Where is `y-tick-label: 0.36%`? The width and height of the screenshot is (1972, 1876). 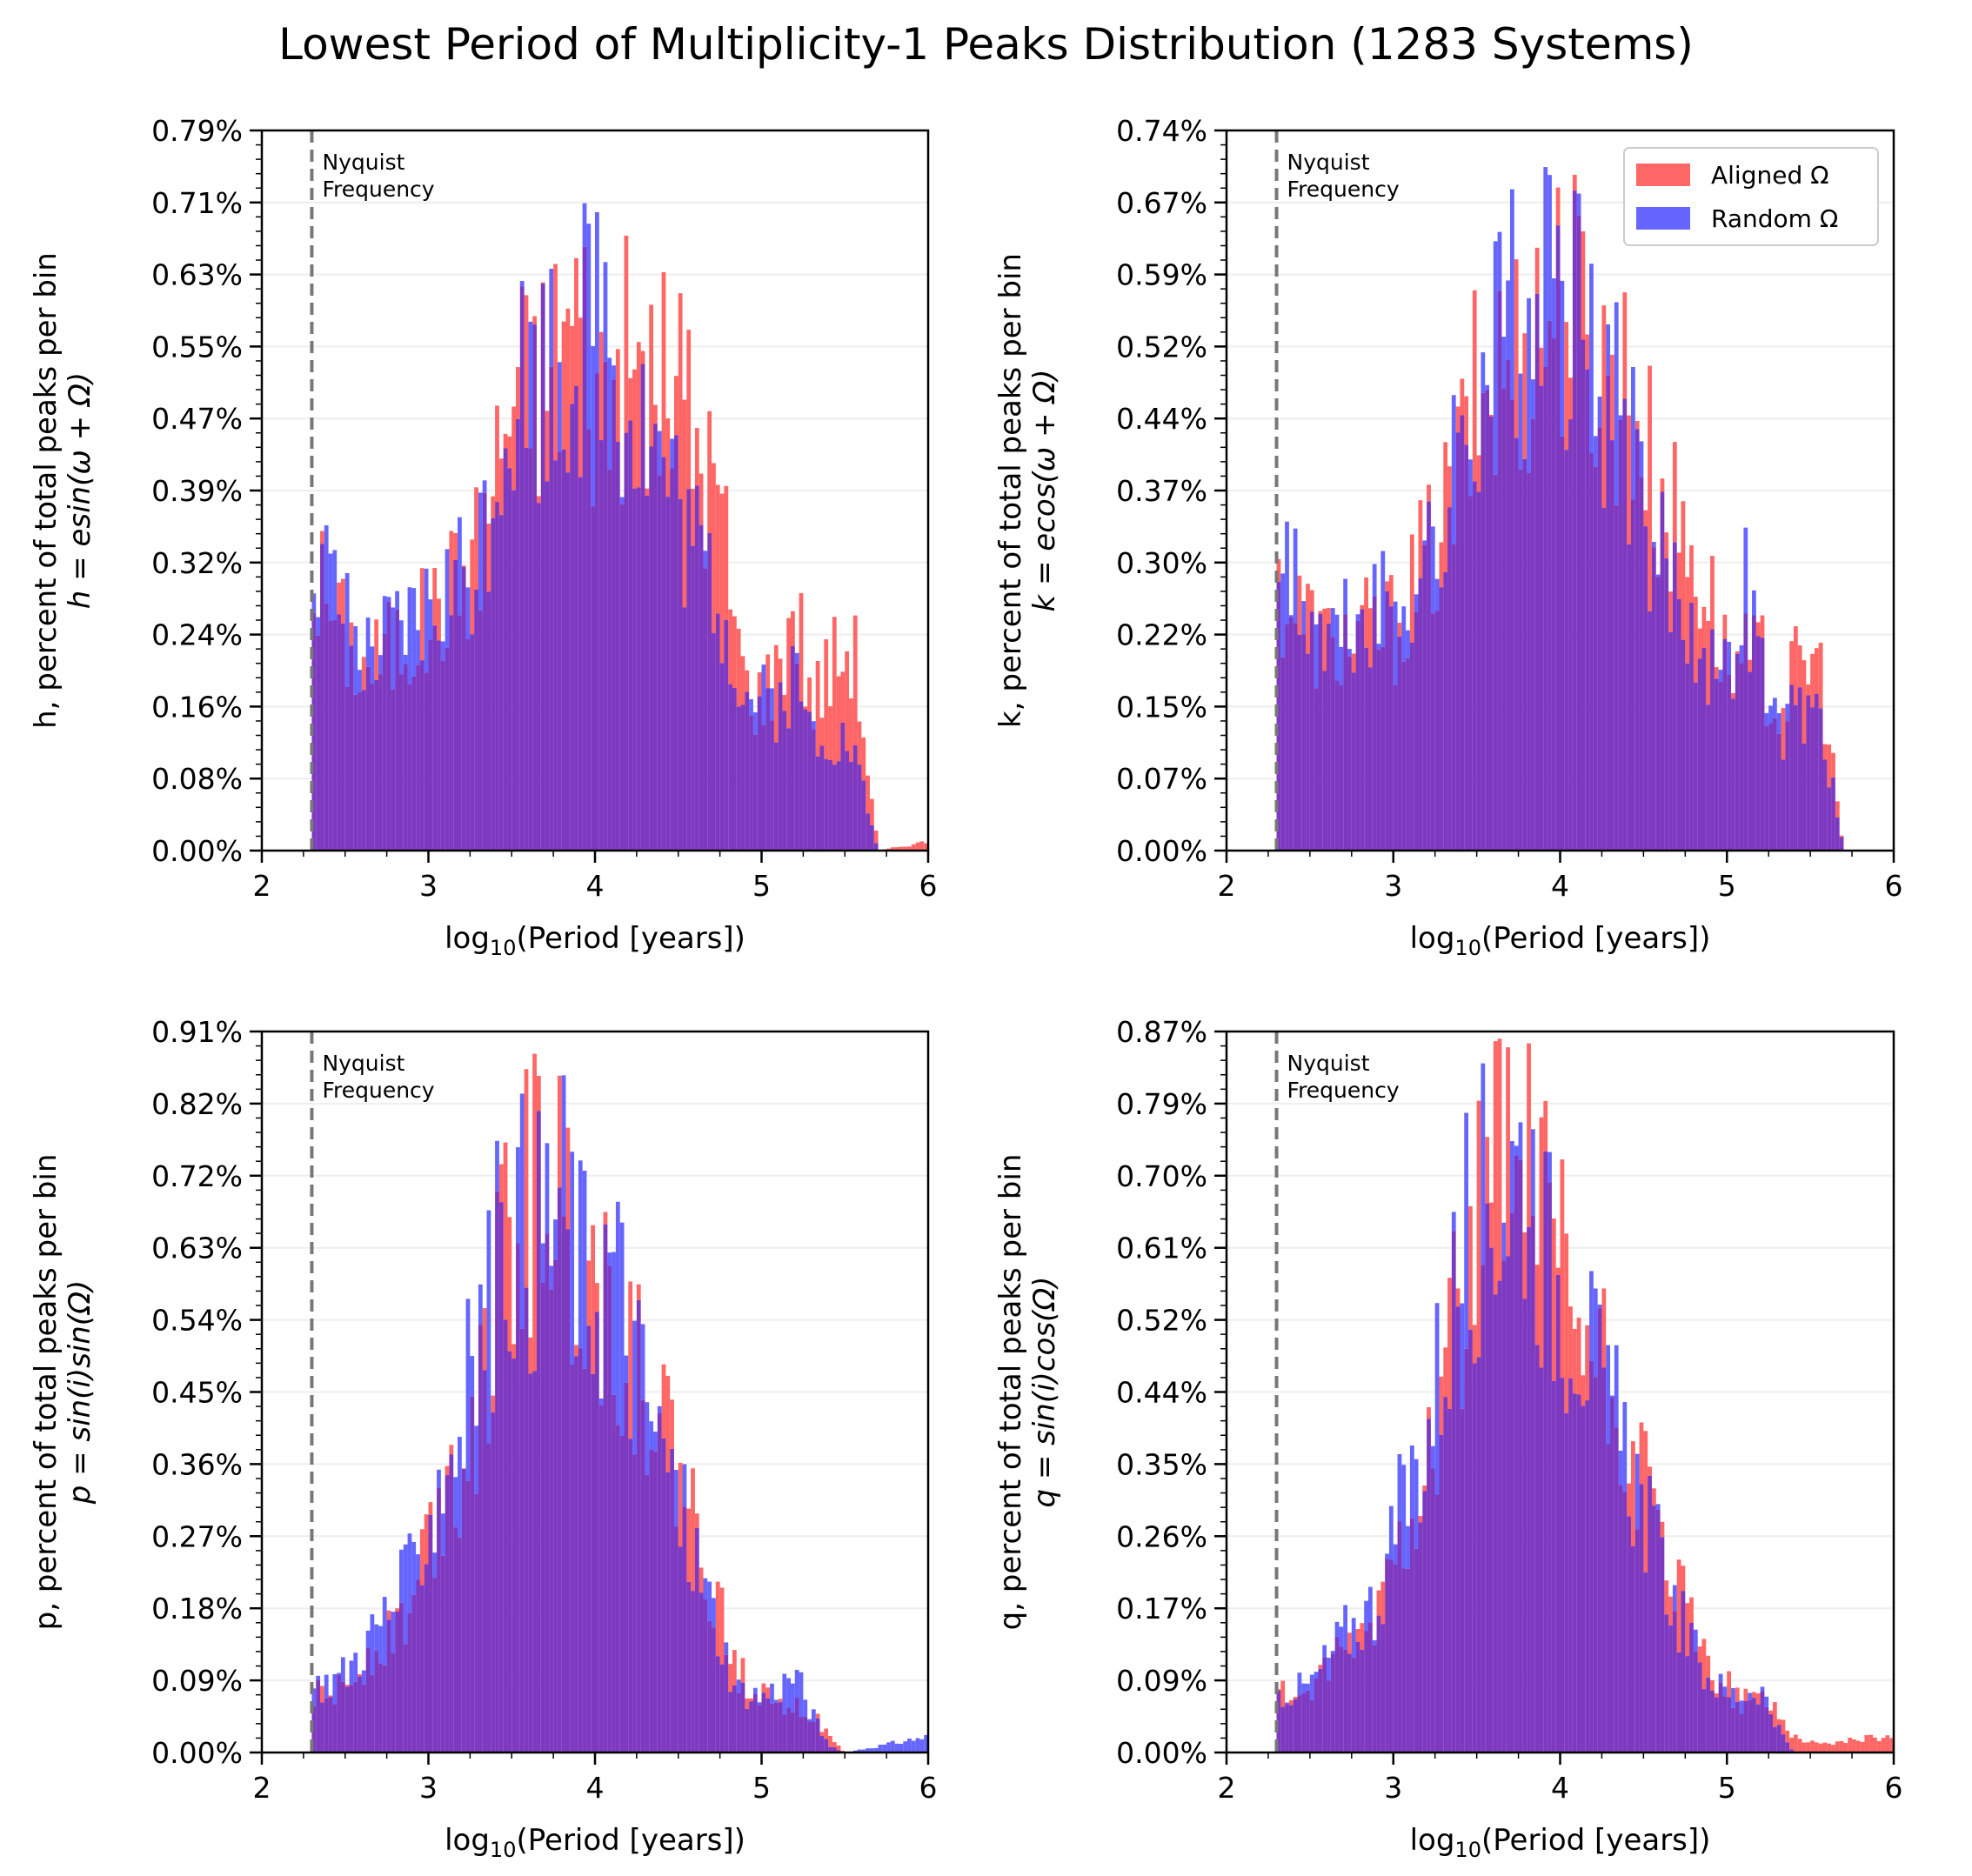 y-tick-label: 0.36% is located at coordinates (197, 1464).